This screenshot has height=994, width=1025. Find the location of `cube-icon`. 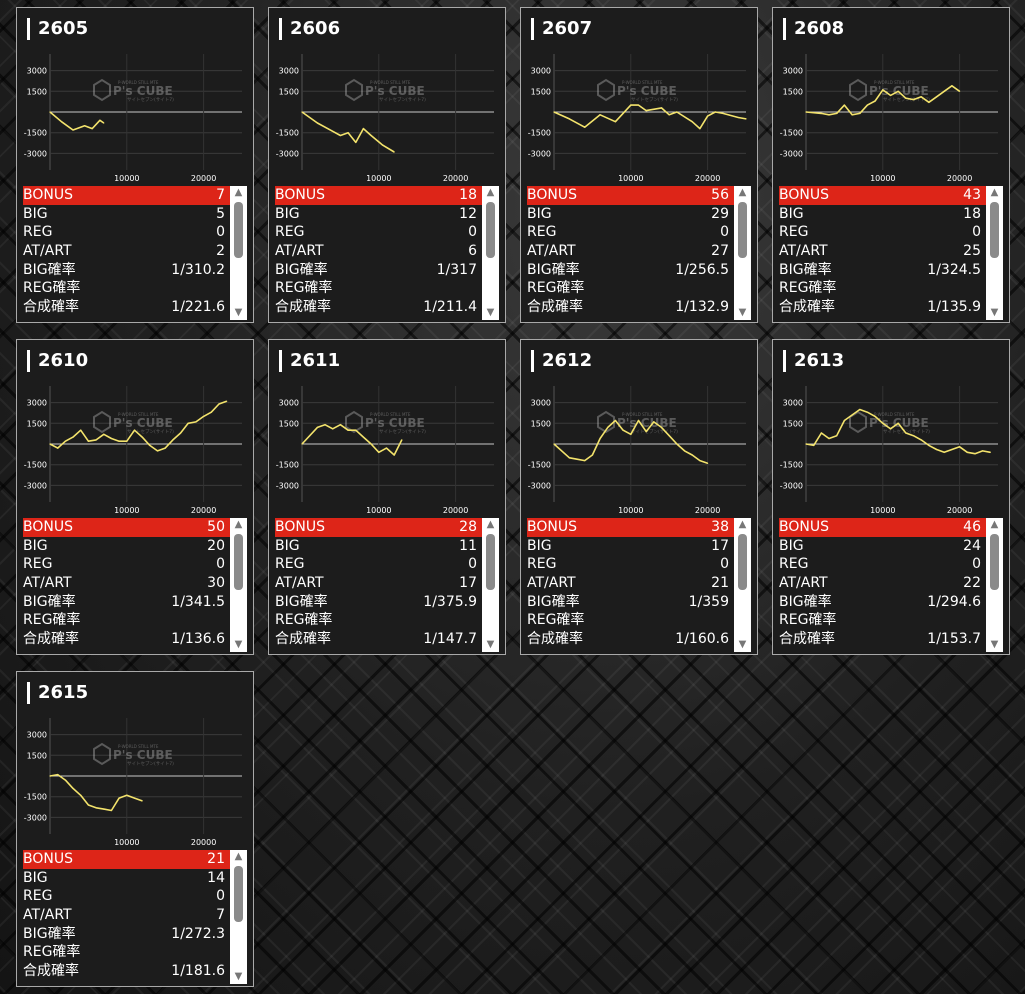

cube-icon is located at coordinates (102, 422).